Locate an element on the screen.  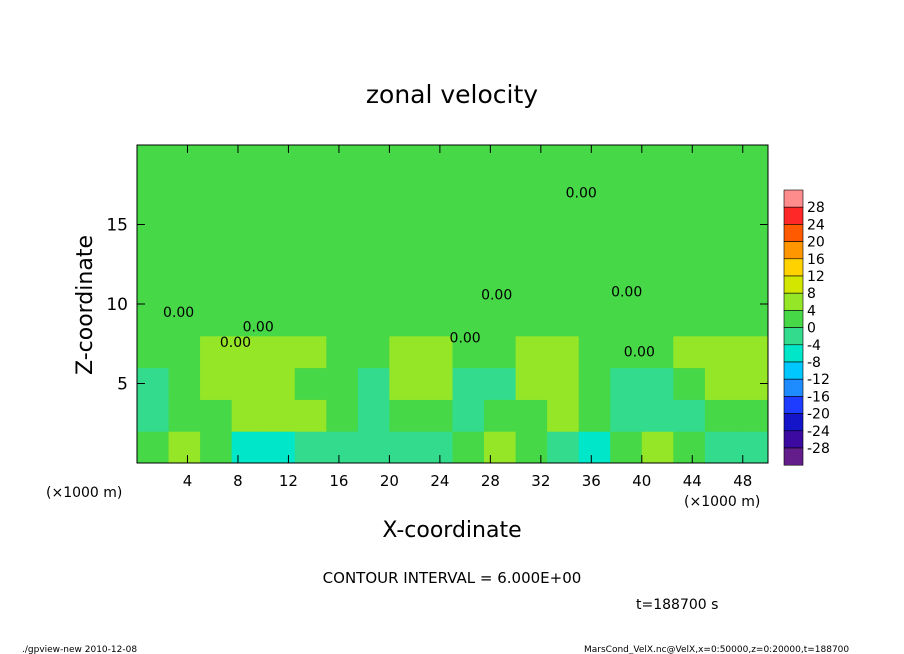
y-tick-label: 15 is located at coordinates (117, 226).